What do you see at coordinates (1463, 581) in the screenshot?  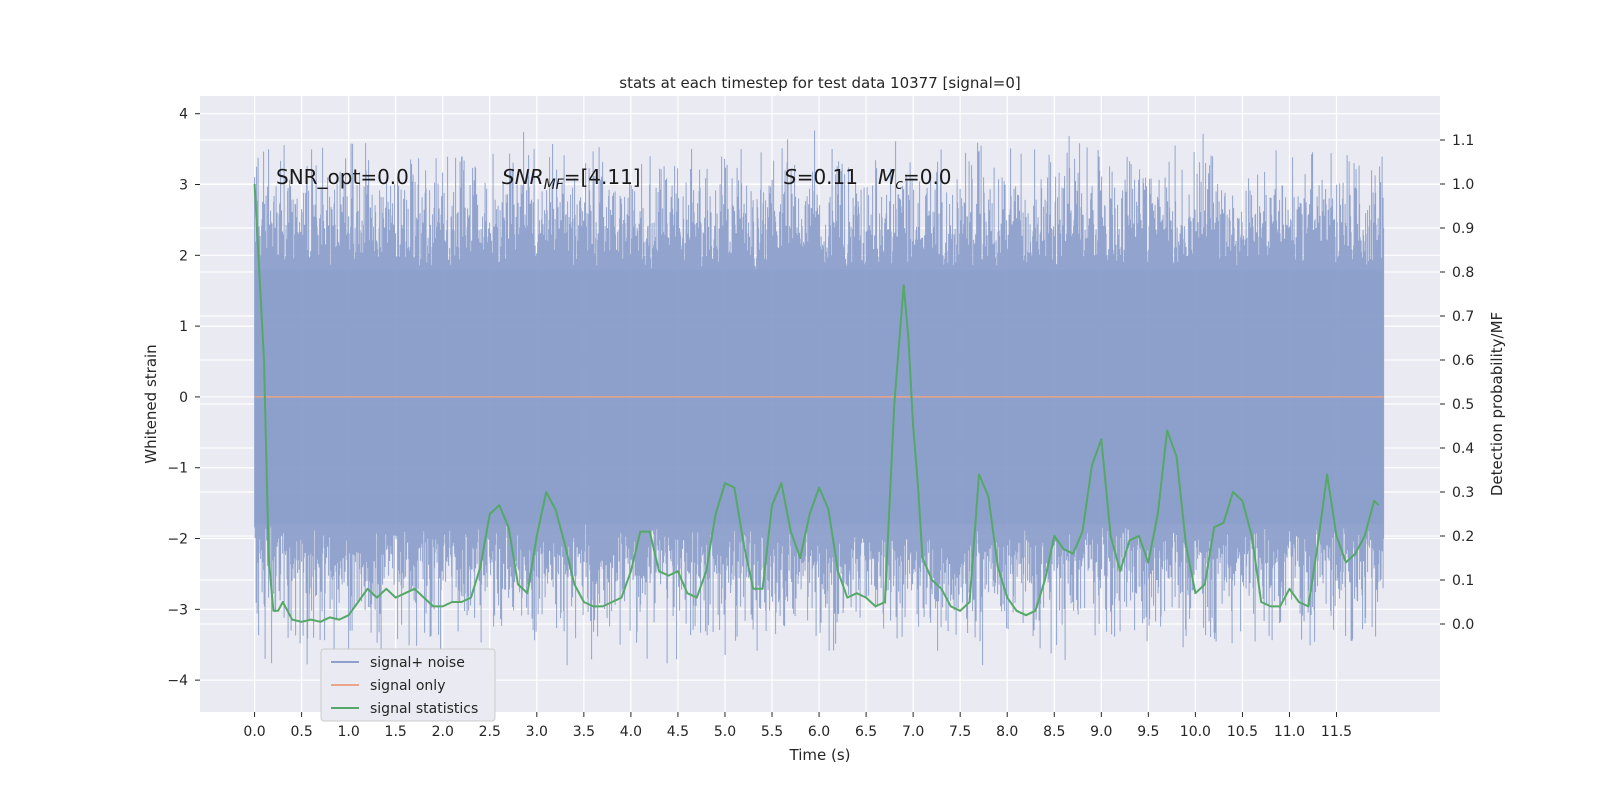 I see `y-tick-label-right: 0.1` at bounding box center [1463, 581].